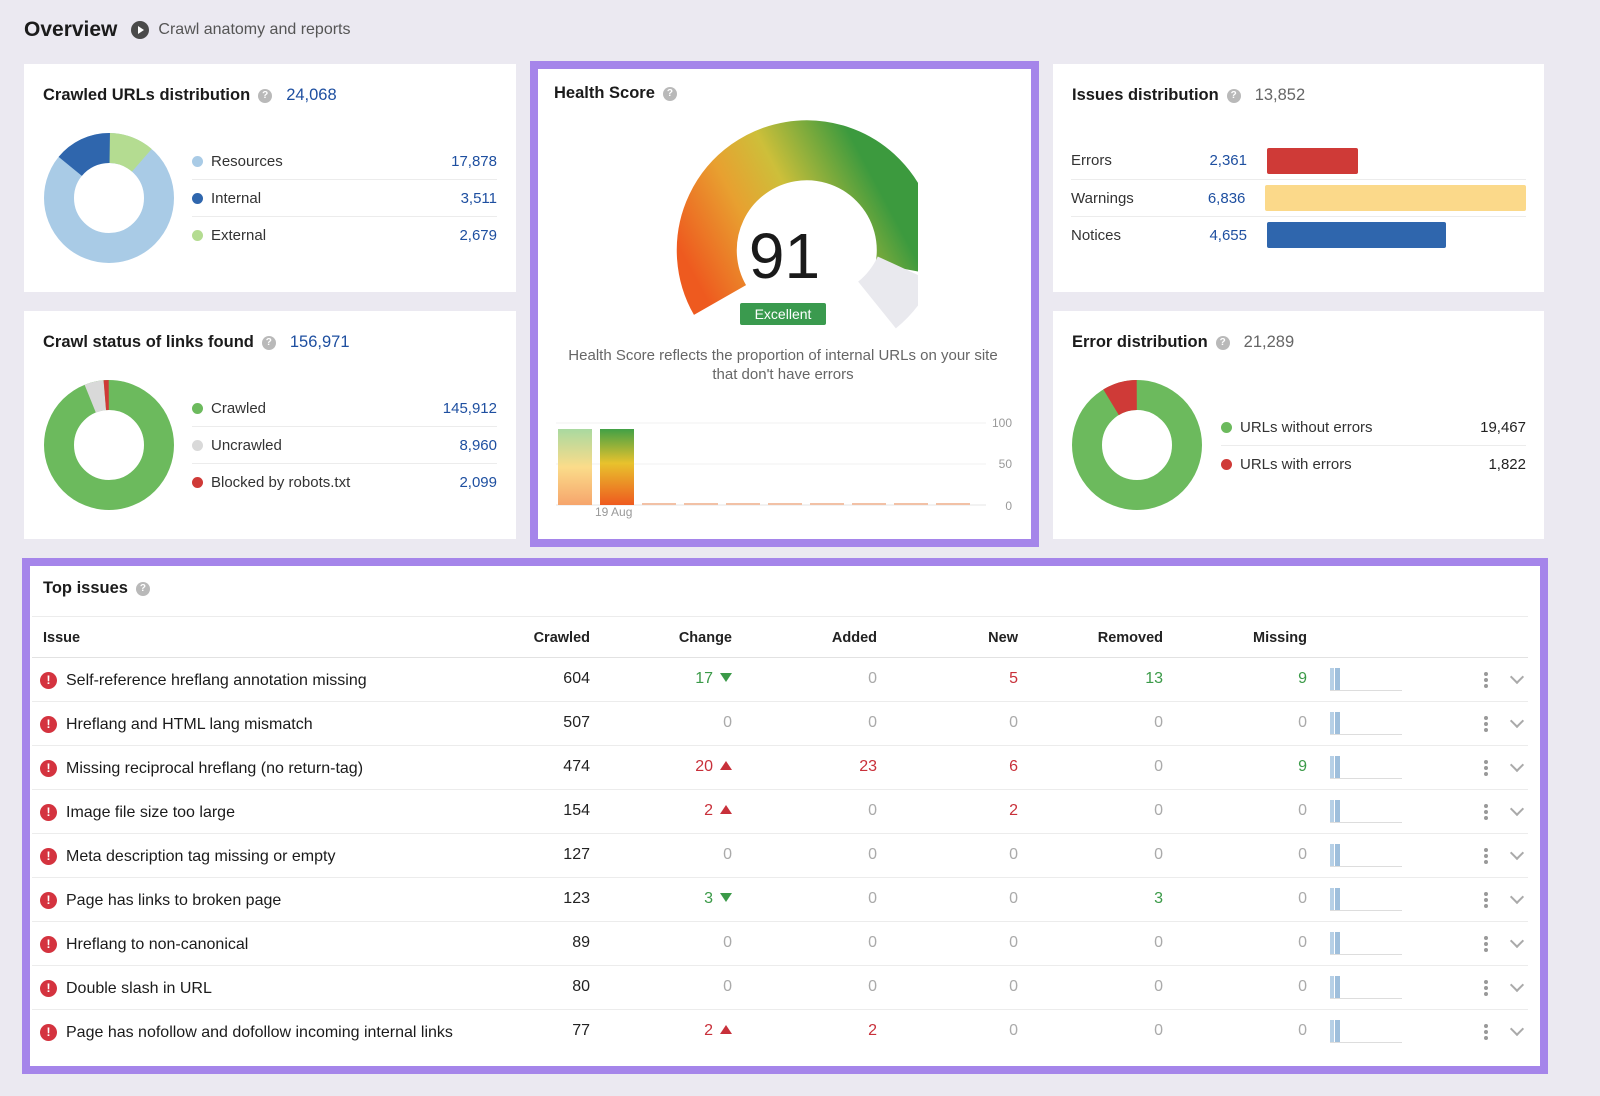 This screenshot has width=1600, height=1096. What do you see at coordinates (344, 235) in the screenshot?
I see `legend-row-external: External 2,679` at bounding box center [344, 235].